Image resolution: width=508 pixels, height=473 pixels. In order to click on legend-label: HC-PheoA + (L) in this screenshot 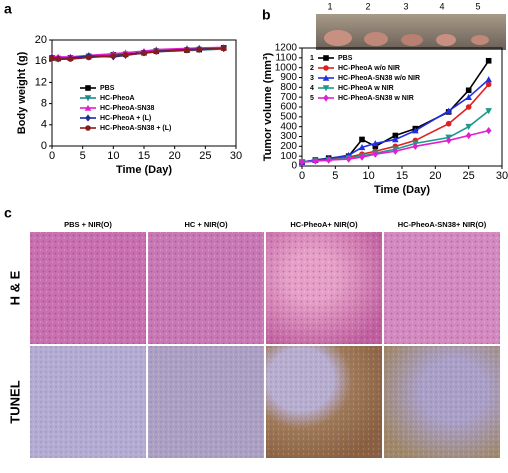, I will do `click(125, 118)`.